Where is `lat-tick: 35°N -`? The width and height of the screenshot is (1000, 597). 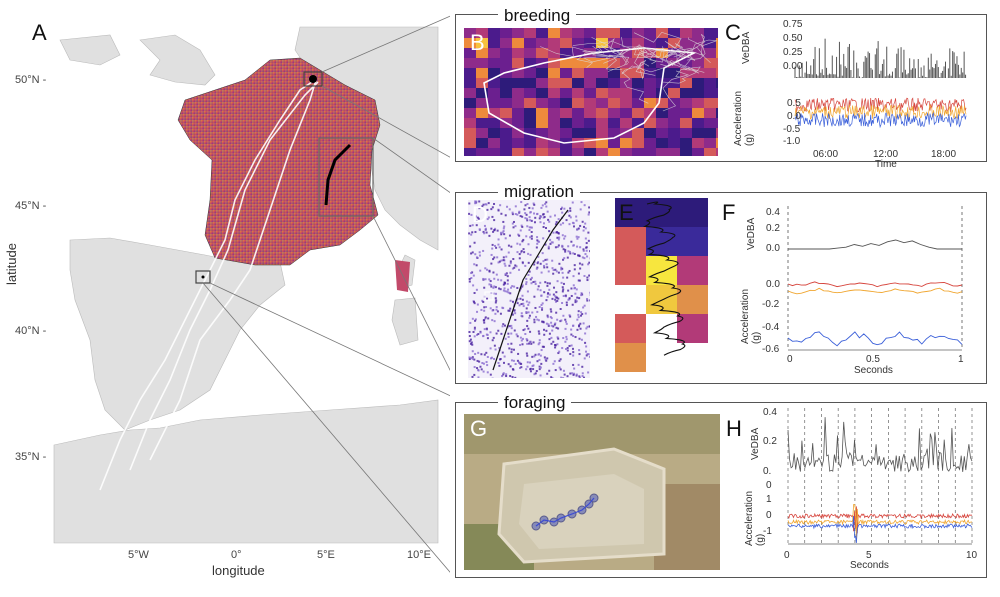 lat-tick: 35°N - is located at coordinates (31, 457).